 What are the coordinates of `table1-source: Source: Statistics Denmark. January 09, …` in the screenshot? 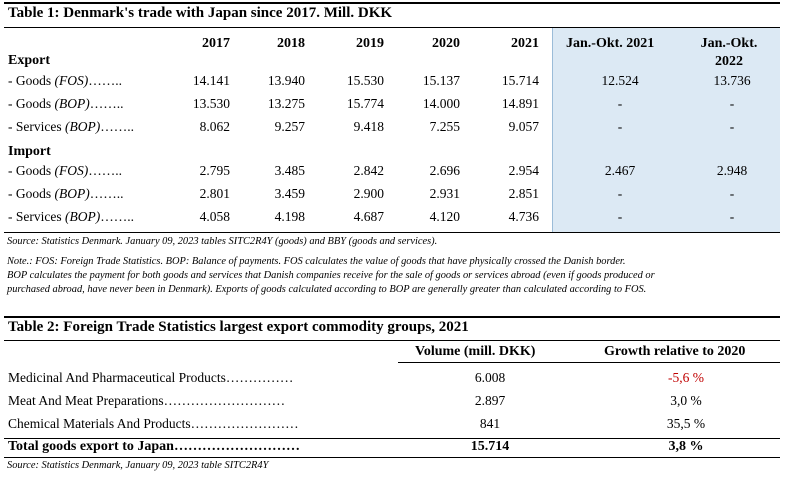 It's located at (222, 241).